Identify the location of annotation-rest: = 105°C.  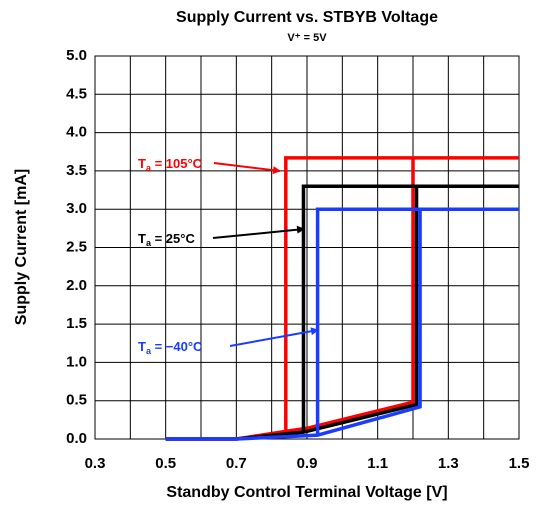
(177, 163).